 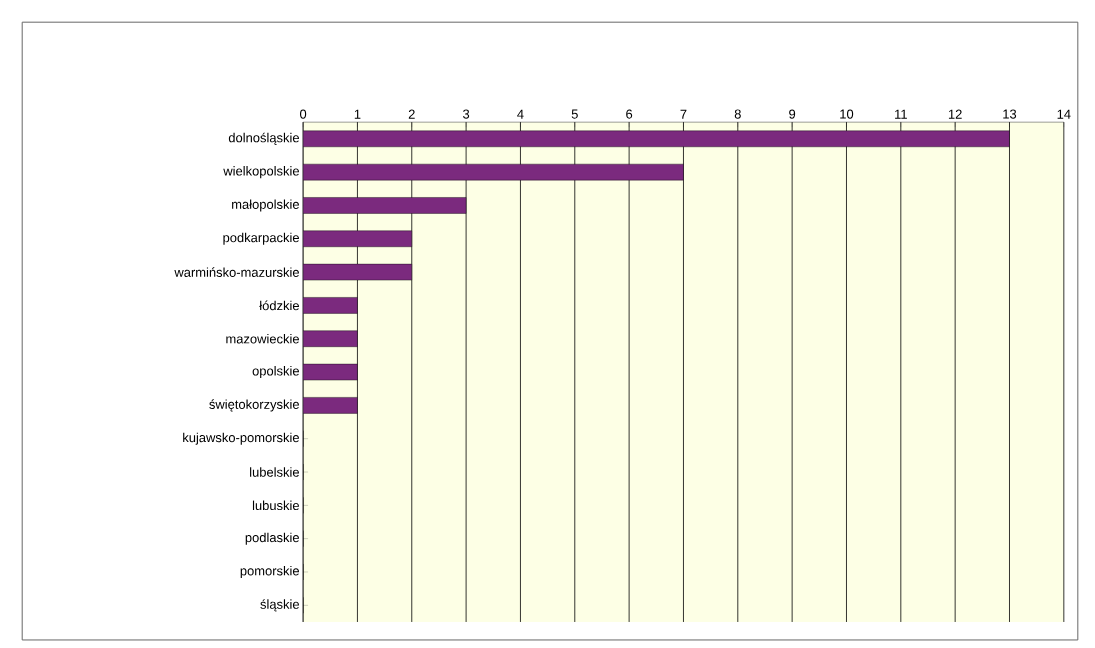 What do you see at coordinates (303, 114) in the screenshot?
I see `x-tick-label: 0` at bounding box center [303, 114].